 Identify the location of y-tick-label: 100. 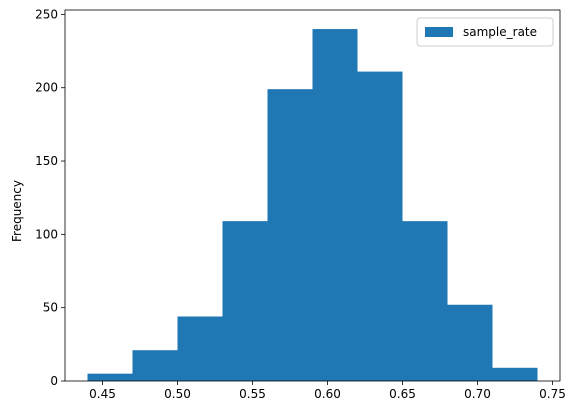
(46, 234).